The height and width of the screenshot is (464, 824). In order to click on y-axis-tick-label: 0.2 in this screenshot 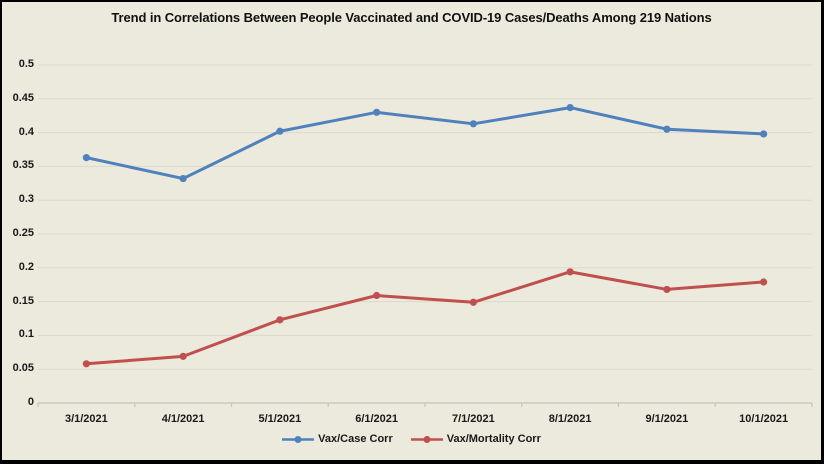, I will do `click(26, 266)`.